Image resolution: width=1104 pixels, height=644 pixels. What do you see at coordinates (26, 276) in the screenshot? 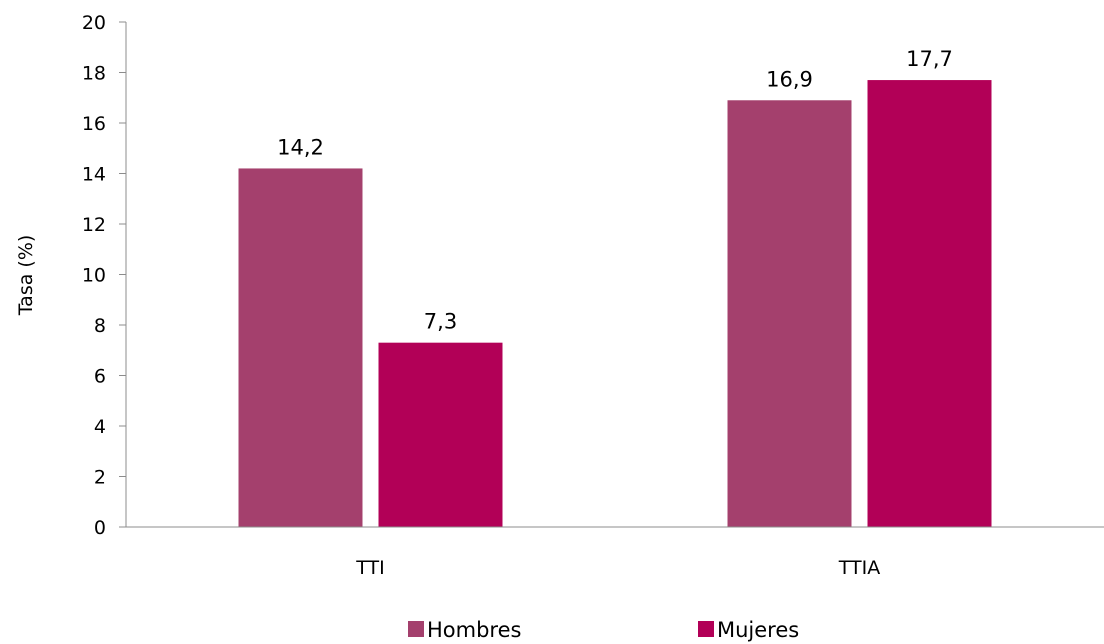
I see `y-axis-title: Tasa (%)` at bounding box center [26, 276].